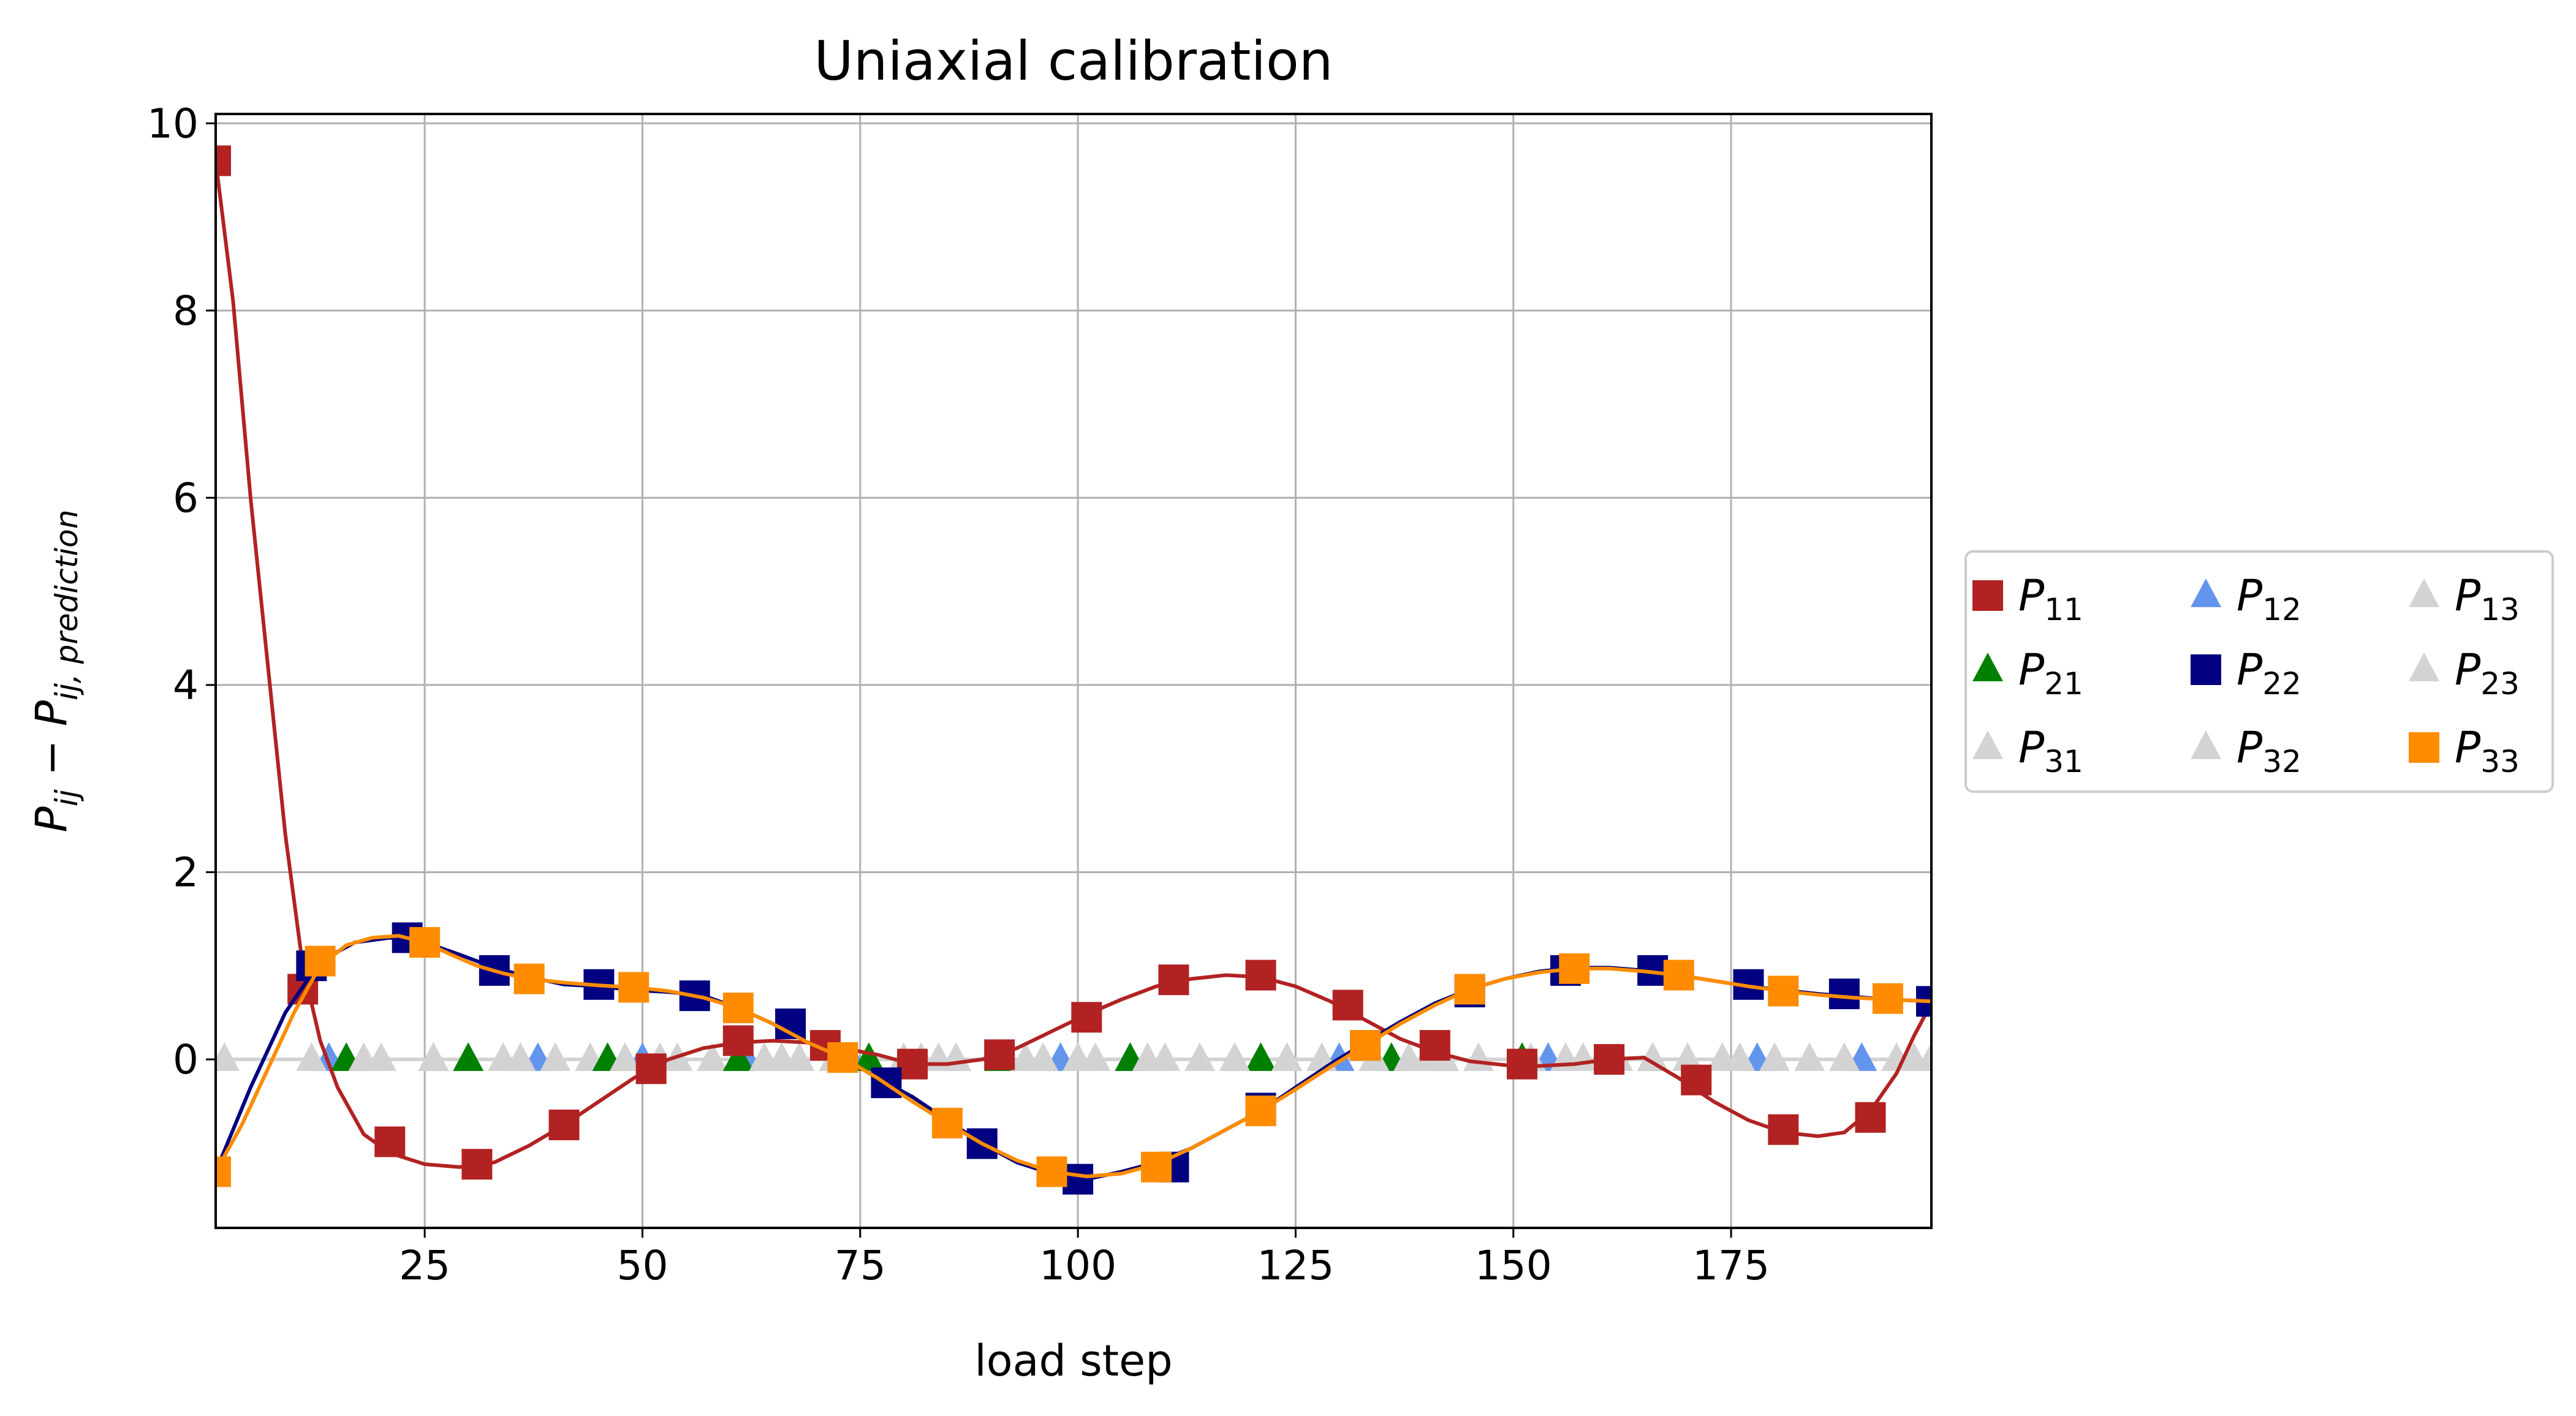  What do you see at coordinates (2500, 684) in the screenshot?
I see `legend-label-sub: 23` at bounding box center [2500, 684].